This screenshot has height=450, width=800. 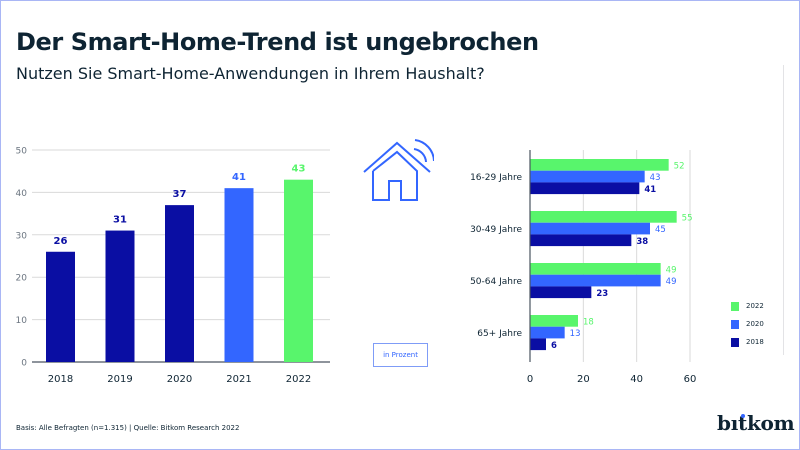 I want to click on category-label: 30-49 Jahre, so click(x=496, y=230).